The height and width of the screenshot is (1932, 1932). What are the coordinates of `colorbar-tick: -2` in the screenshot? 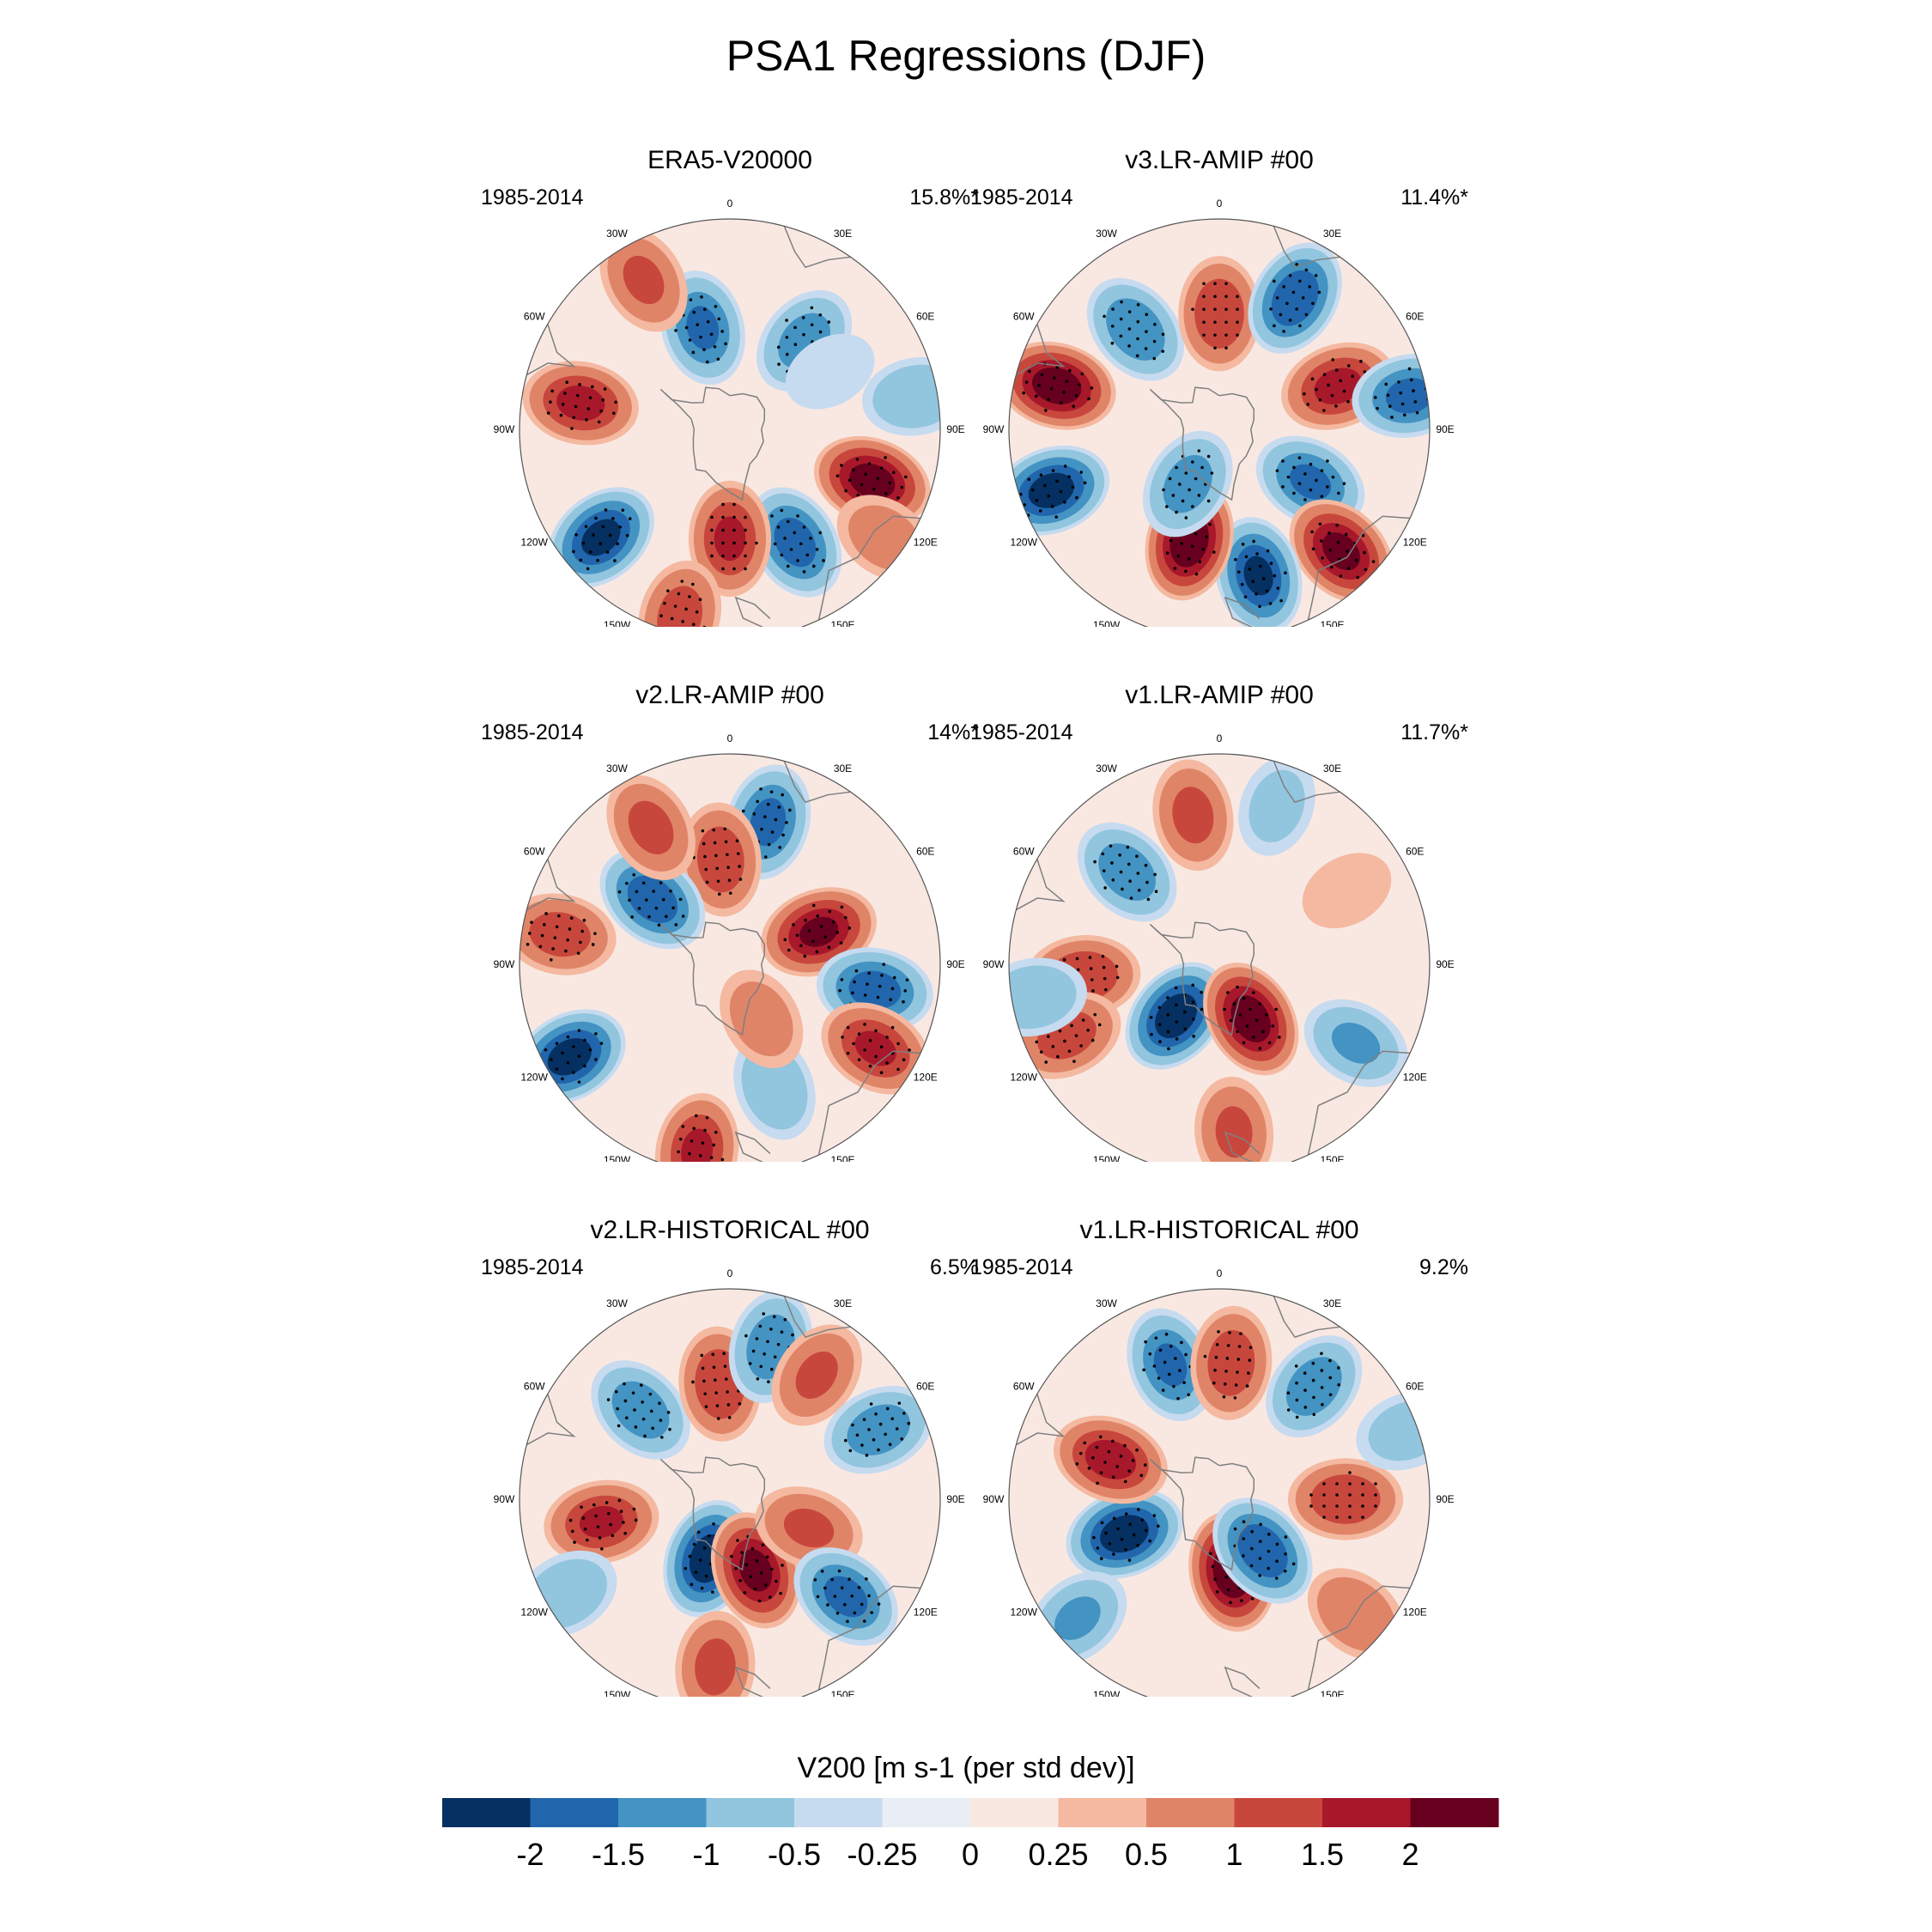 It's located at (530, 1855).